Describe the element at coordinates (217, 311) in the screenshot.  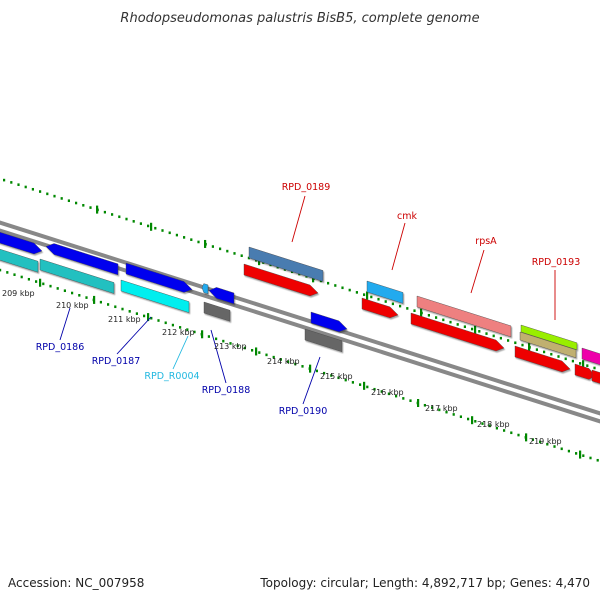
I see `gene-rpd-0188-cds` at that location.